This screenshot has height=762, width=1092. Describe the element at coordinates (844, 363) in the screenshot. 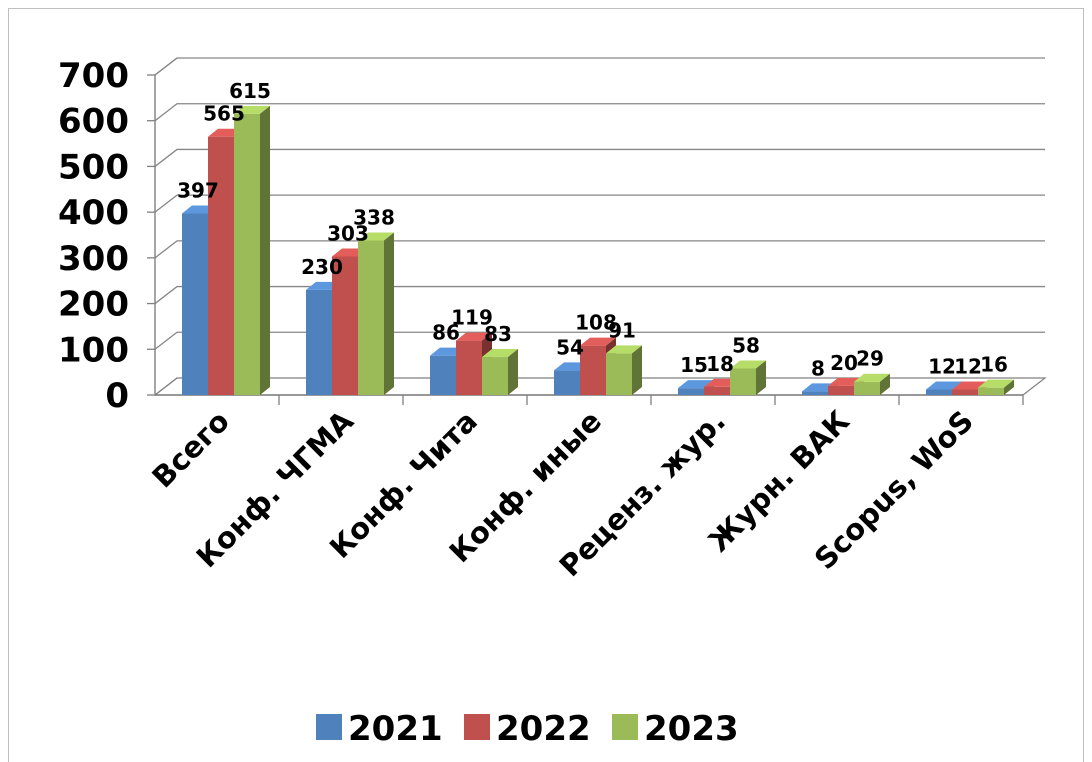

I see `data-label: 20` at that location.